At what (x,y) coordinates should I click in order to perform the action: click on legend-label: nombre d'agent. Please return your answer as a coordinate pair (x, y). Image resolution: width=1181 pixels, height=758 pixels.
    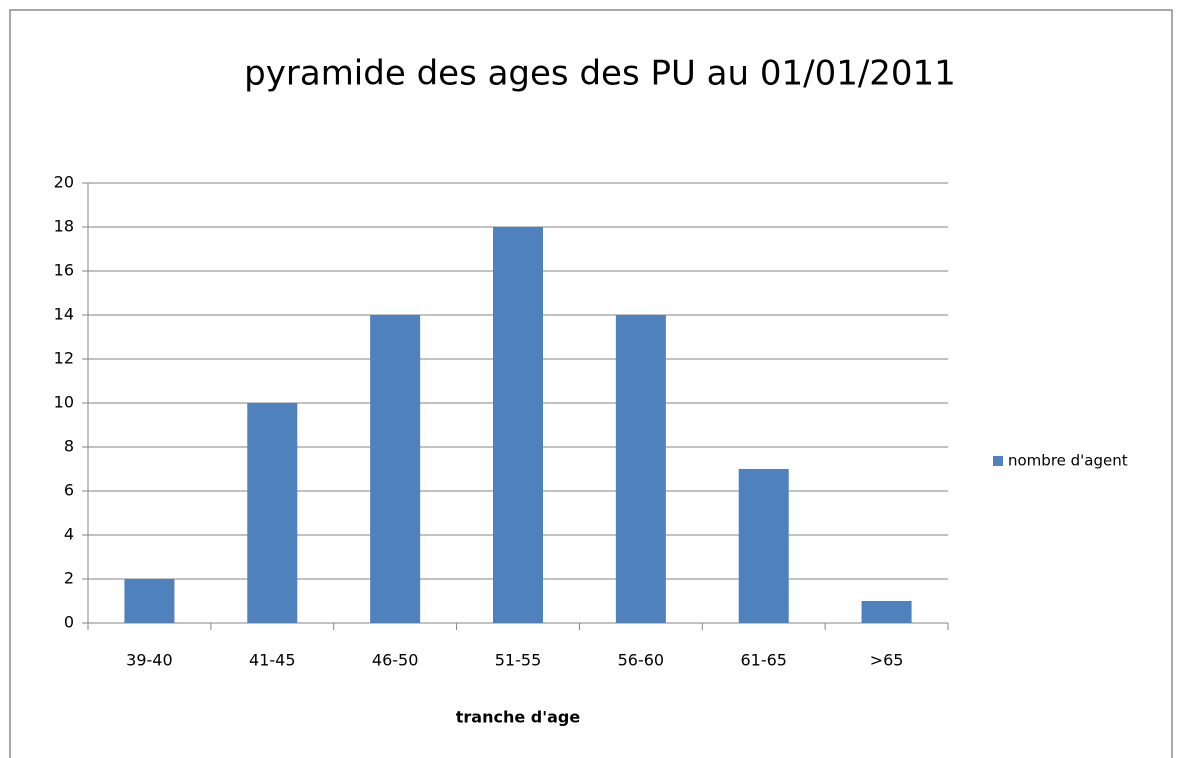
    Looking at the image, I should click on (1068, 461).